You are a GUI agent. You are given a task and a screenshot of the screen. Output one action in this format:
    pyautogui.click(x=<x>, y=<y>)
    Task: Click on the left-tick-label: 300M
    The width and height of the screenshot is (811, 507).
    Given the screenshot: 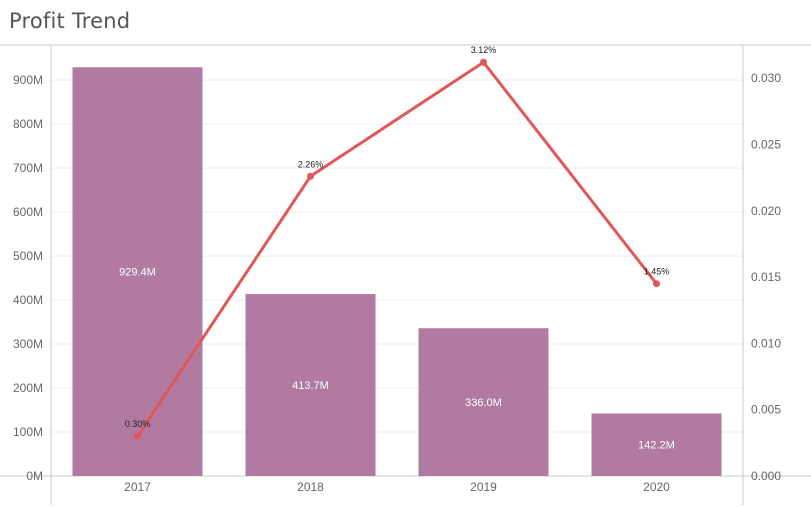 What is the action you would take?
    pyautogui.click(x=28, y=344)
    